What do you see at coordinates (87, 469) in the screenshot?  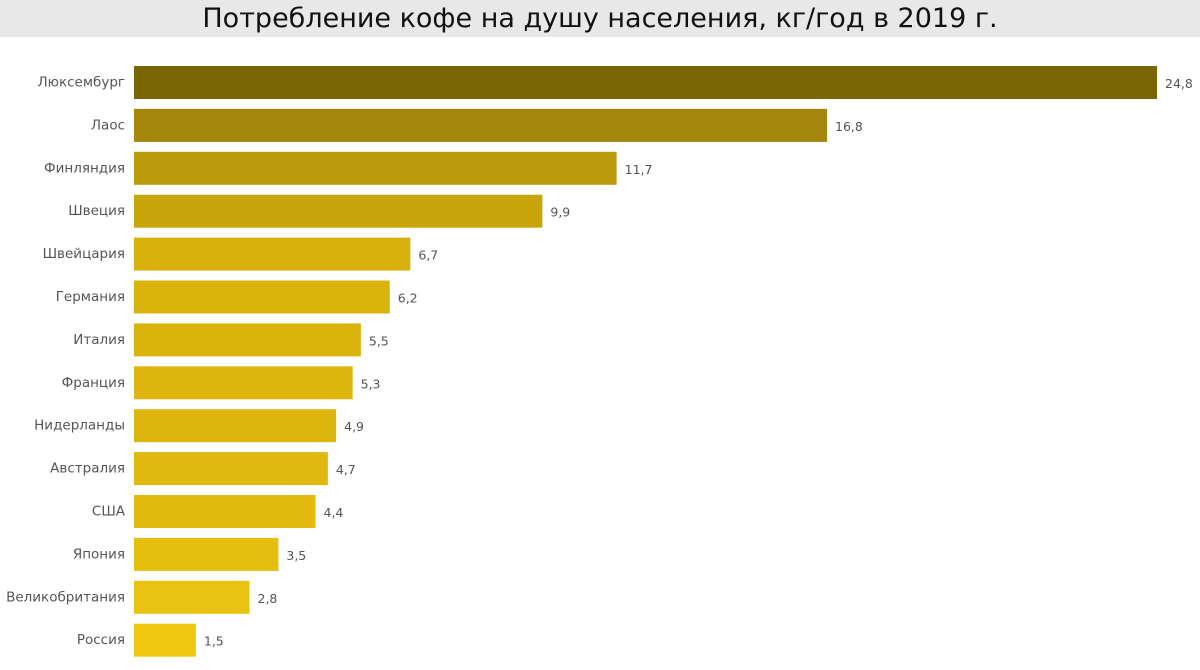 I see `category-label: Австралия` at bounding box center [87, 469].